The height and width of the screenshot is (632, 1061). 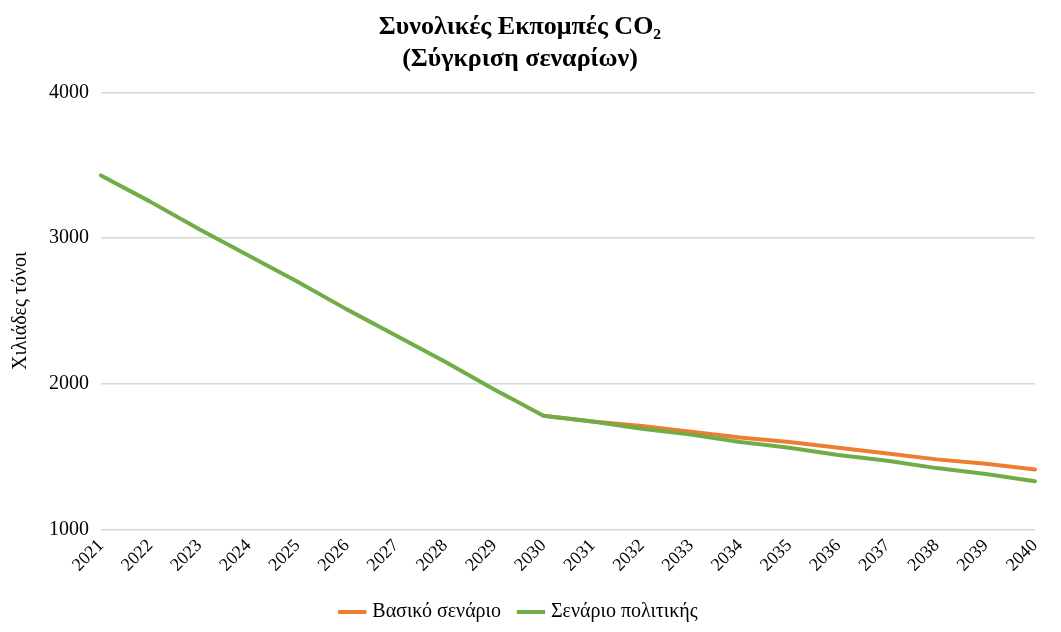 What do you see at coordinates (436, 611) in the screenshot?
I see `legend-label: Βασικό σενάριο` at bounding box center [436, 611].